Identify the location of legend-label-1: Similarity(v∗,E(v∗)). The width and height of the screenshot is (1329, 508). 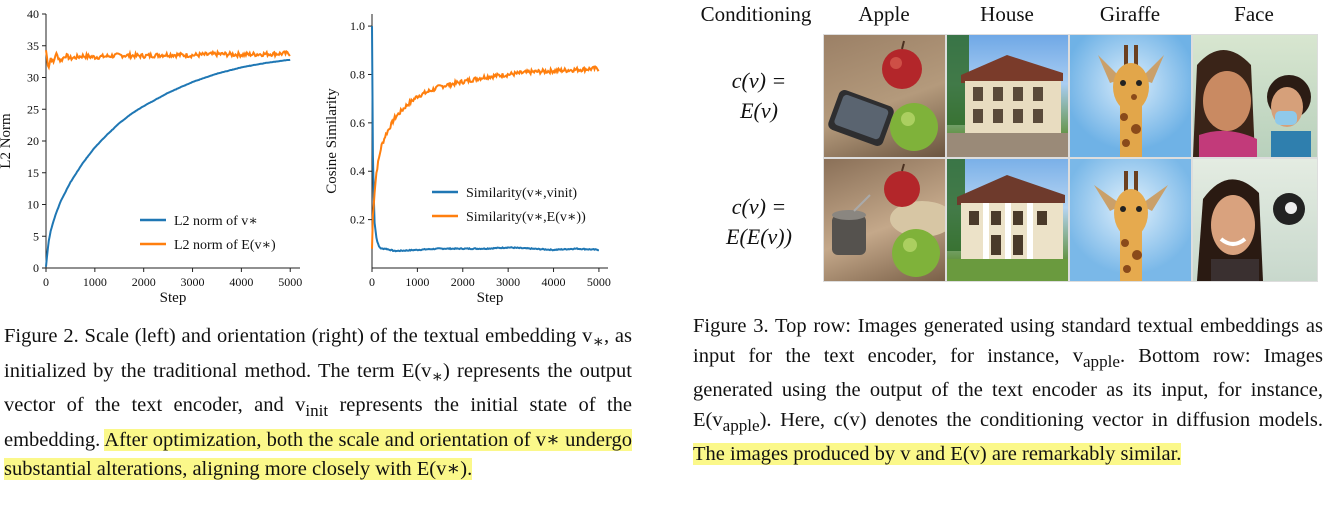
(526, 217).